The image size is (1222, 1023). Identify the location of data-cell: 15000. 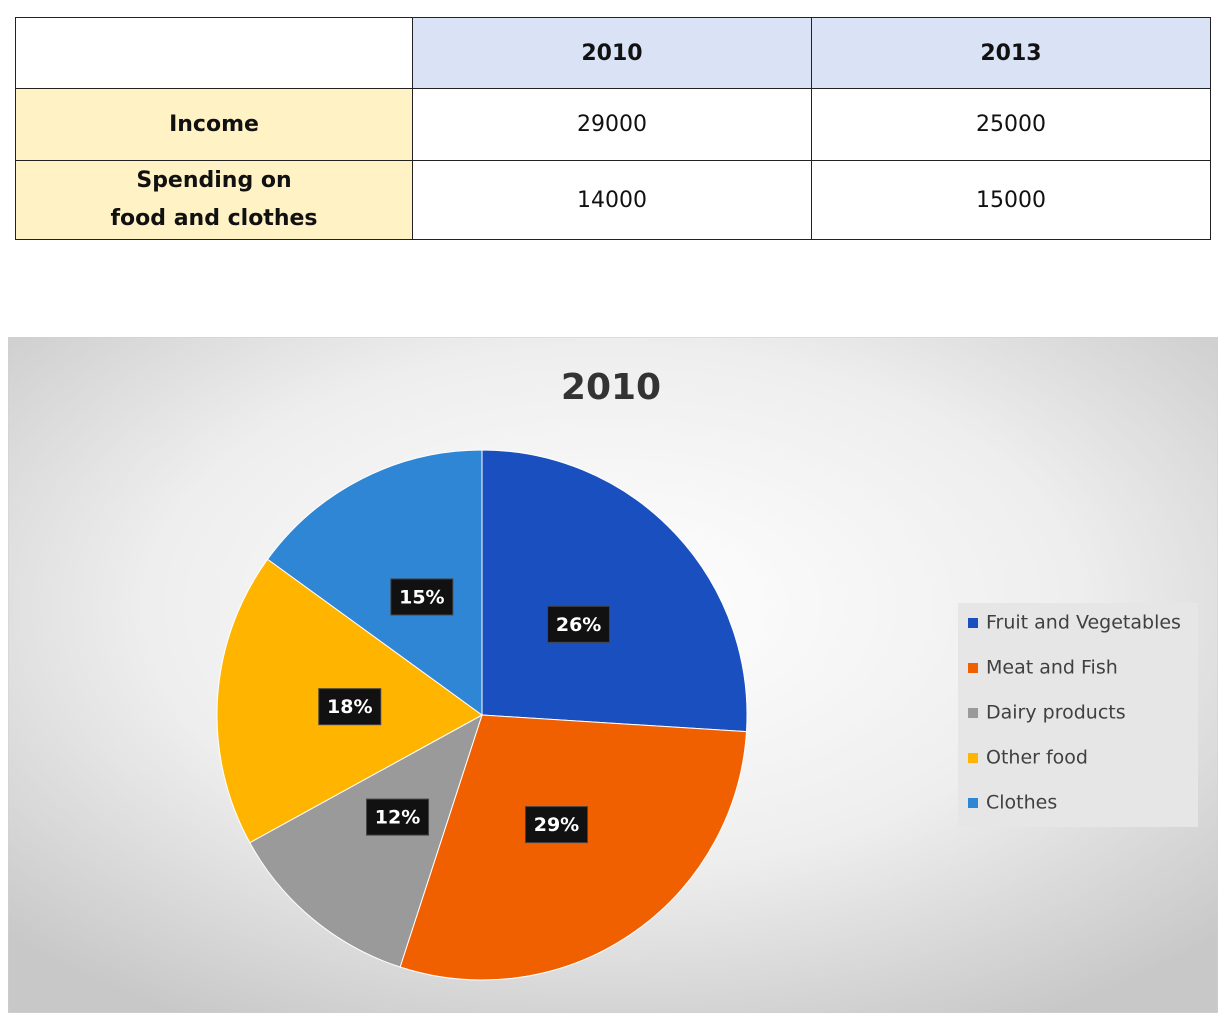
(1011, 200).